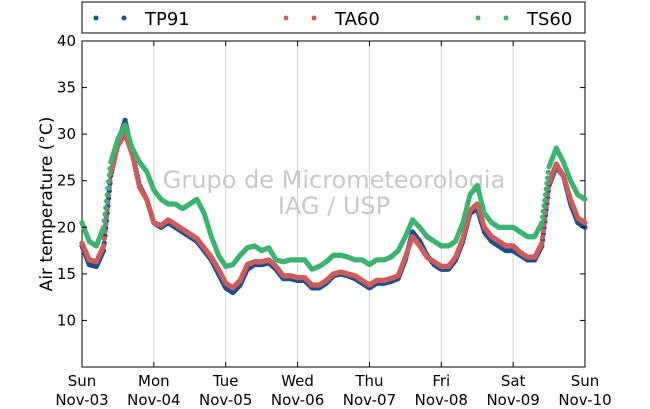 This screenshot has width=650, height=409. Describe the element at coordinates (297, 381) in the screenshot. I see `x-tick-label-day: Wed` at that location.